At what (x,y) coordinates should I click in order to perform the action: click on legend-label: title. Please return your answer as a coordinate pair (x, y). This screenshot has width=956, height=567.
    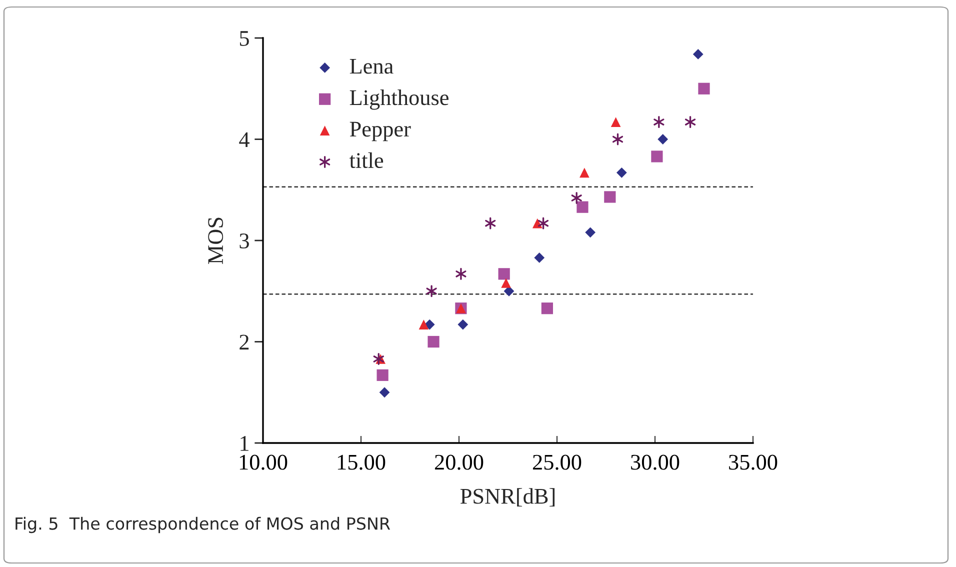
    Looking at the image, I should click on (366, 160).